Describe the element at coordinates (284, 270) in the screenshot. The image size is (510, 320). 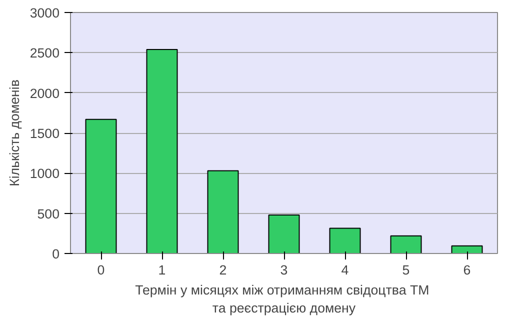
I see `x-tick-label: 3` at that location.